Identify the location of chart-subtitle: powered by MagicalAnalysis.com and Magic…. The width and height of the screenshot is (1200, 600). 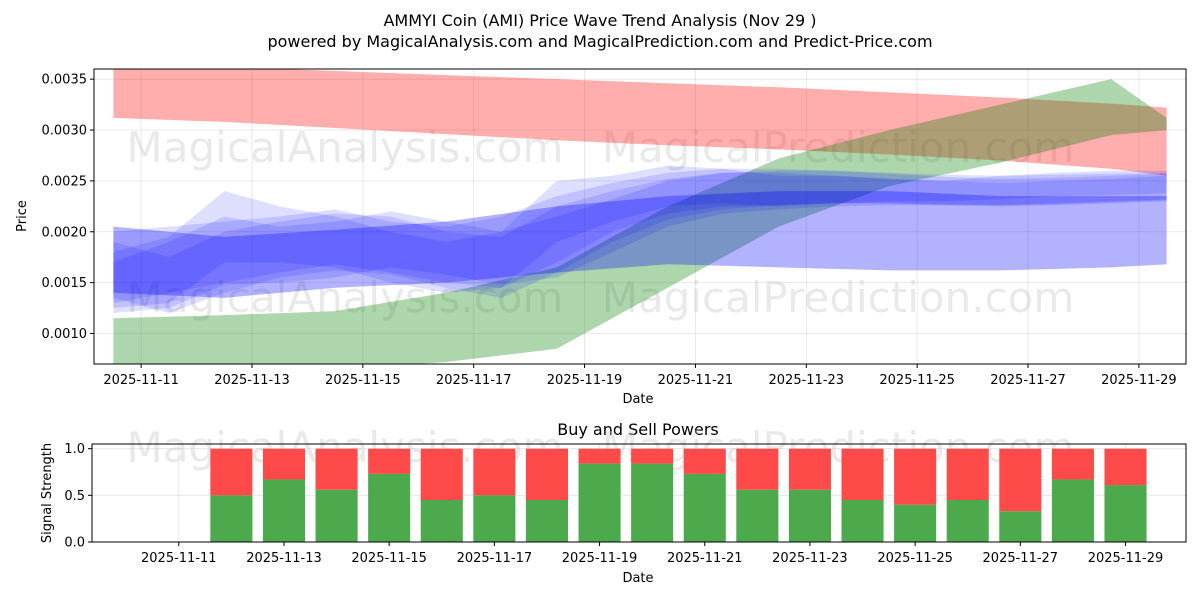
(599, 41).